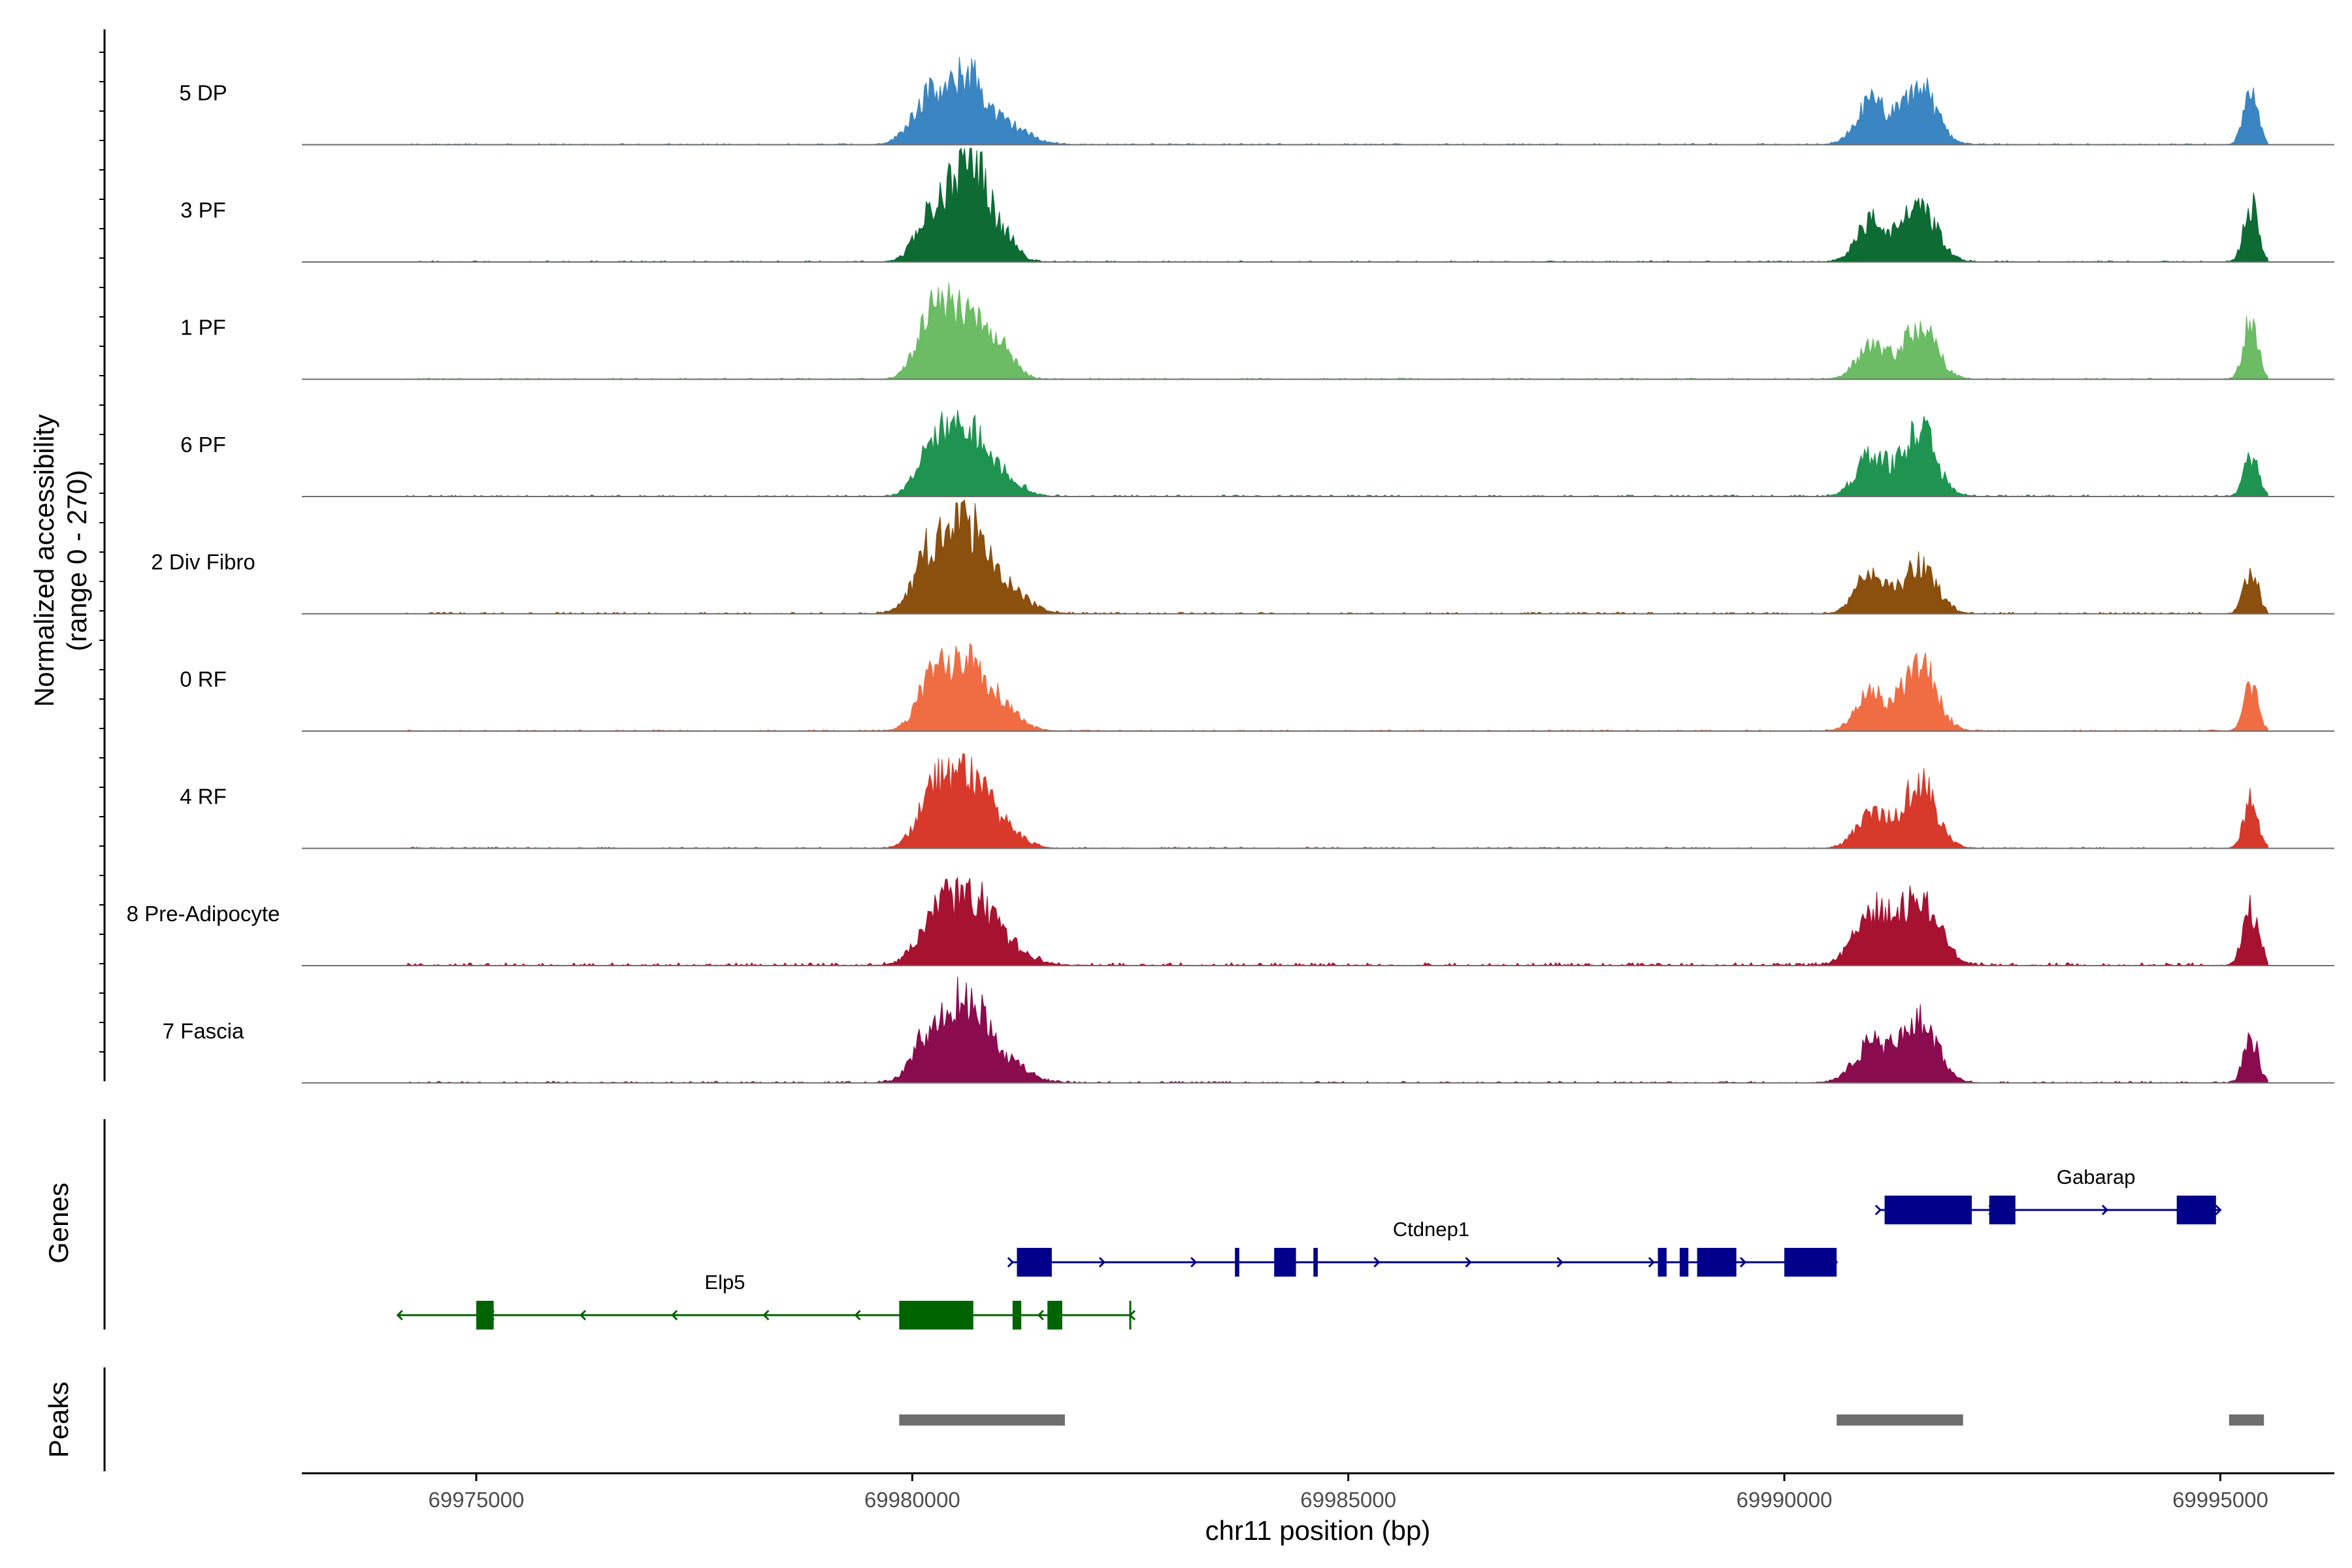 The image size is (2352, 1568). Describe the element at coordinates (1785, 1500) in the screenshot. I see `x-tick-label: 69990000` at that location.